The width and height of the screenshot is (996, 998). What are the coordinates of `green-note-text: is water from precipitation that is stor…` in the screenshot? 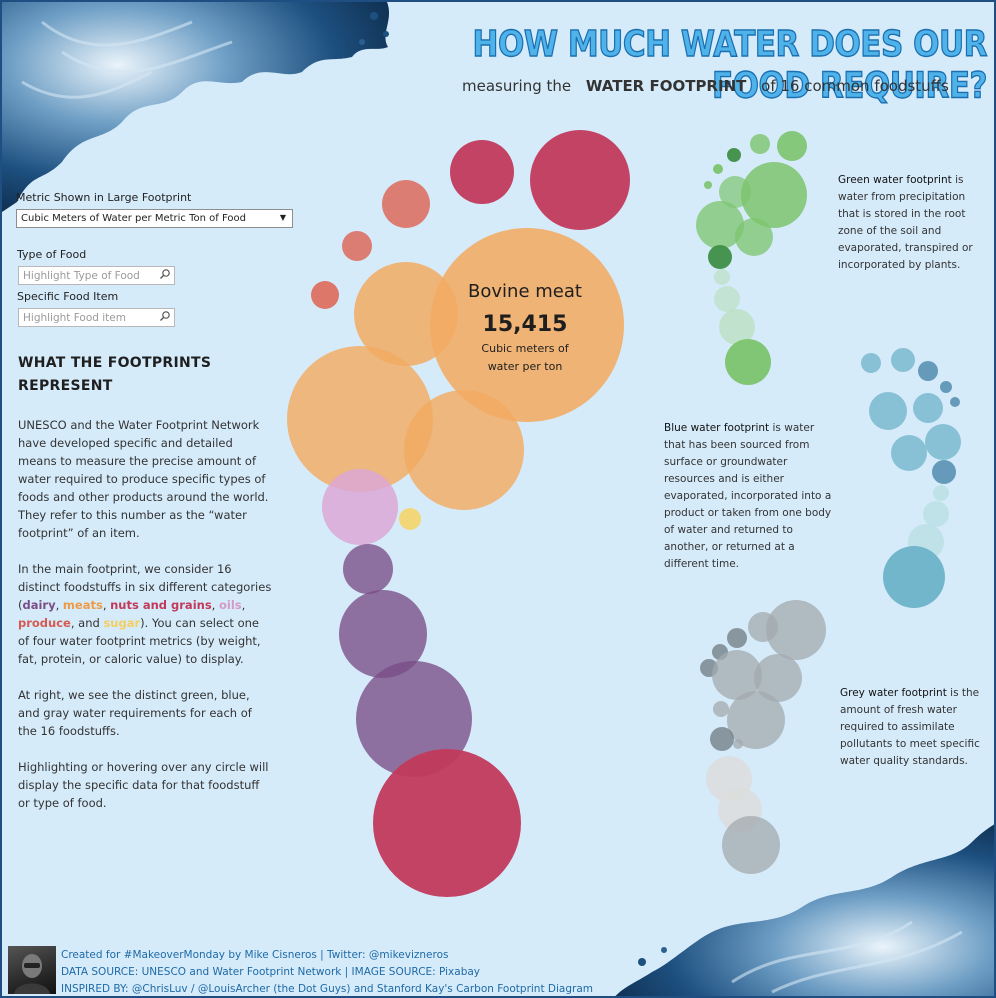 It's located at (905, 222).